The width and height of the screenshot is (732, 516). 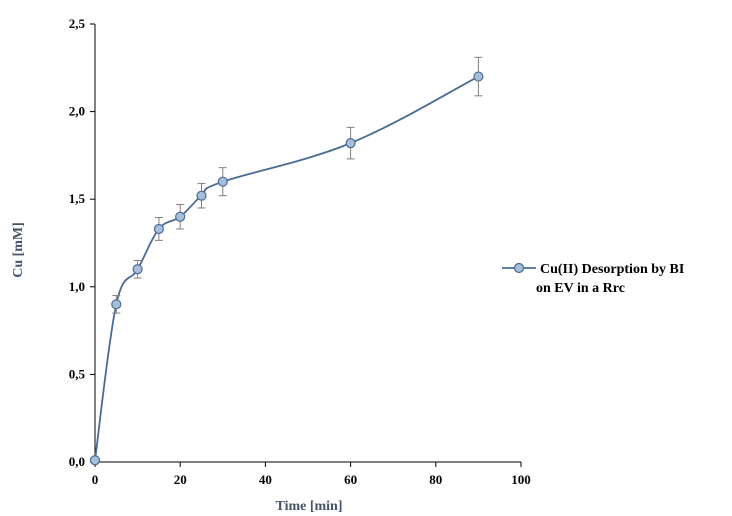 What do you see at coordinates (77, 461) in the screenshot?
I see `y-tick-label: 0,0` at bounding box center [77, 461].